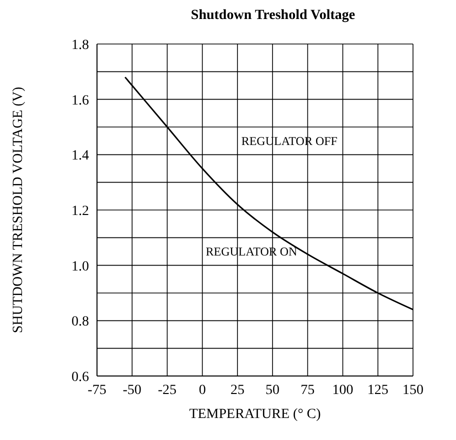  I want to click on y-tick-label: 0.6, so click(80, 377).